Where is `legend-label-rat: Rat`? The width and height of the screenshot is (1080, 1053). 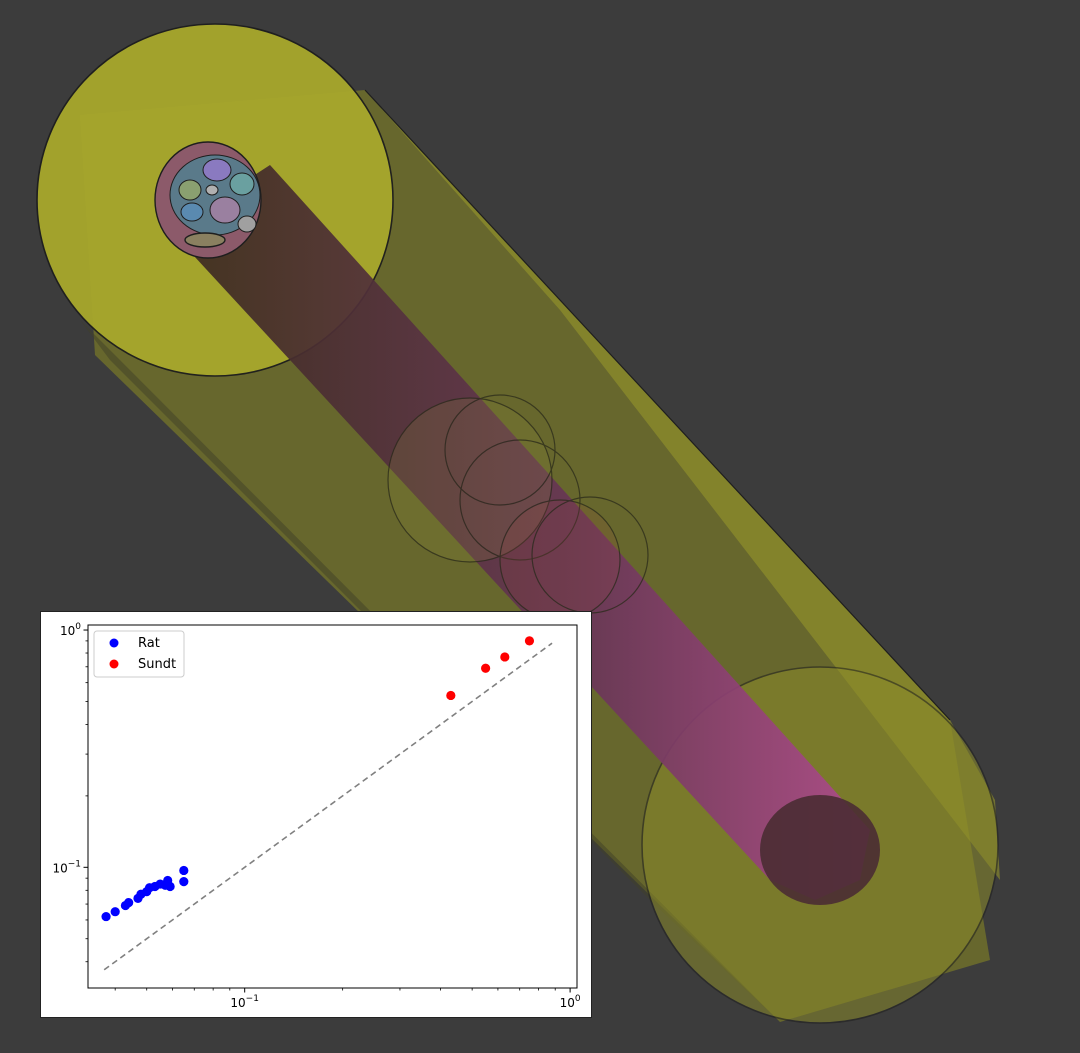 legend-label-rat: Rat is located at coordinates (149, 643).